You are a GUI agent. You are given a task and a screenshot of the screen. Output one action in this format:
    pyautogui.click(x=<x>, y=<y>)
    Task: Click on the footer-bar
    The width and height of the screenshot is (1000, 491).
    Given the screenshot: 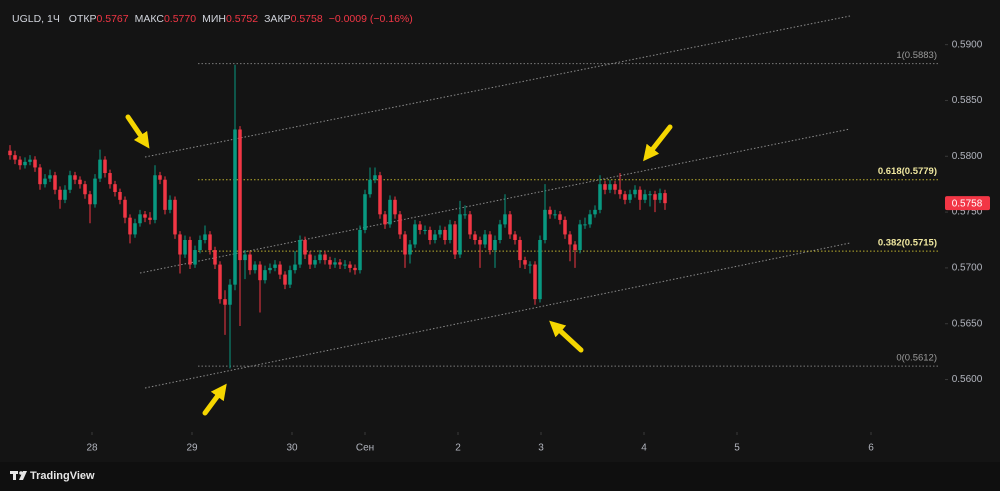 What is the action you would take?
    pyautogui.click(x=500, y=476)
    